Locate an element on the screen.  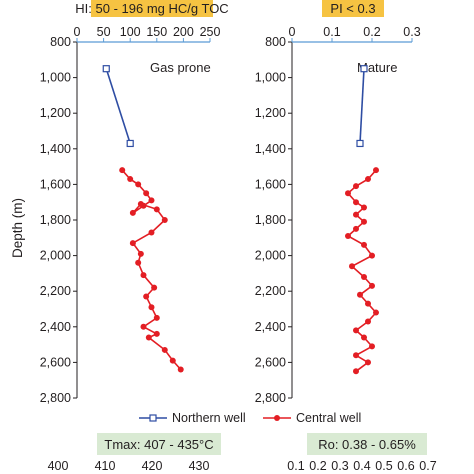
pi-banner is located at coordinates (353, 8).